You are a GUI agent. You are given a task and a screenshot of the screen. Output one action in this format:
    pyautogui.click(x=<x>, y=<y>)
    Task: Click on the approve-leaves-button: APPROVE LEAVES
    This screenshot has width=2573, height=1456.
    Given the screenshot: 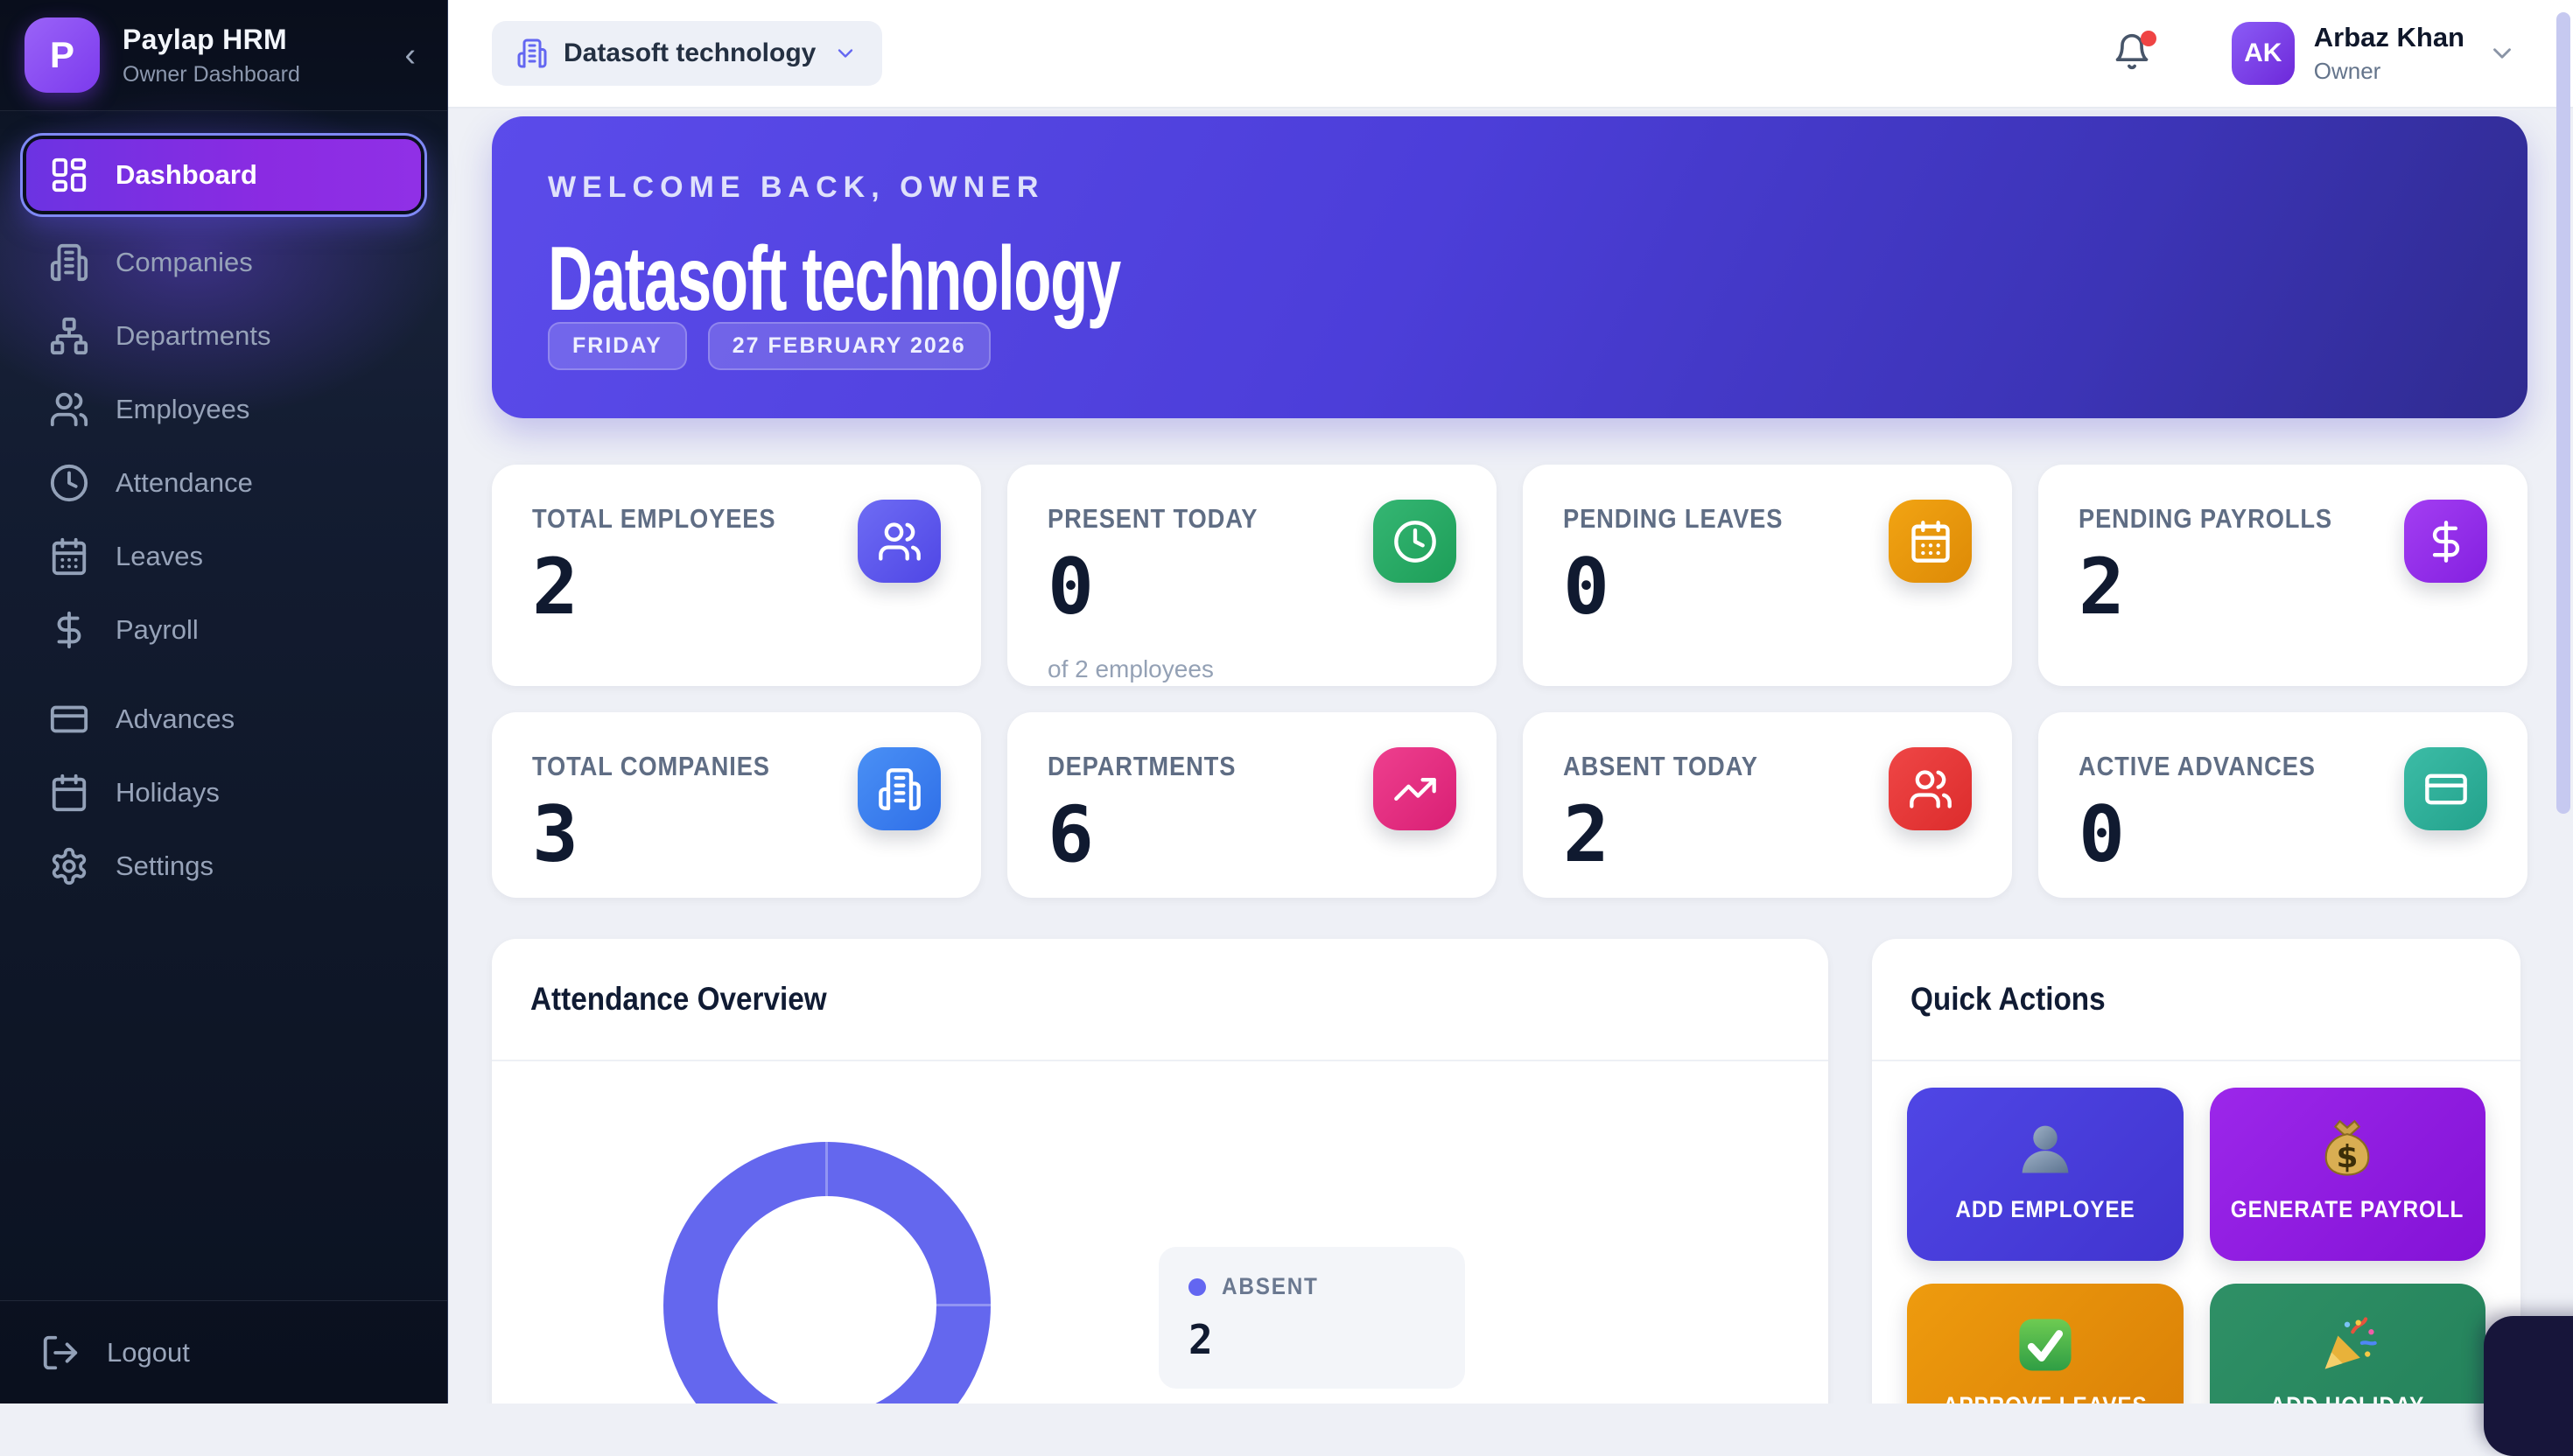 What is the action you would take?
    pyautogui.click(x=2045, y=1344)
    